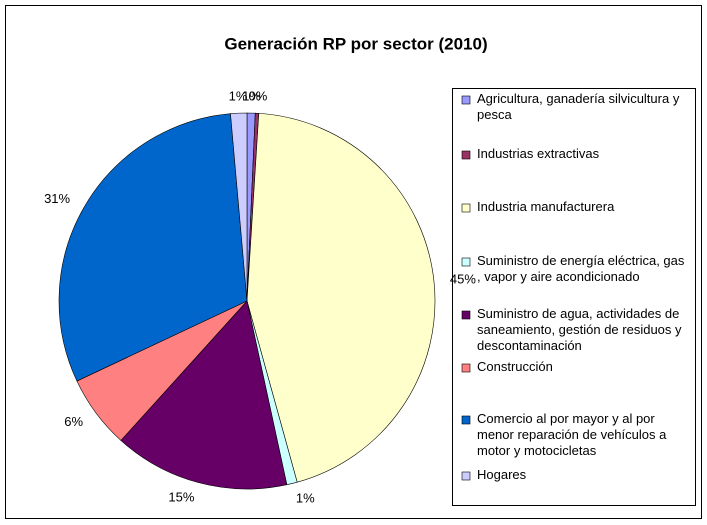 The height and width of the screenshot is (525, 707). I want to click on data-label: 31%, so click(57, 198).